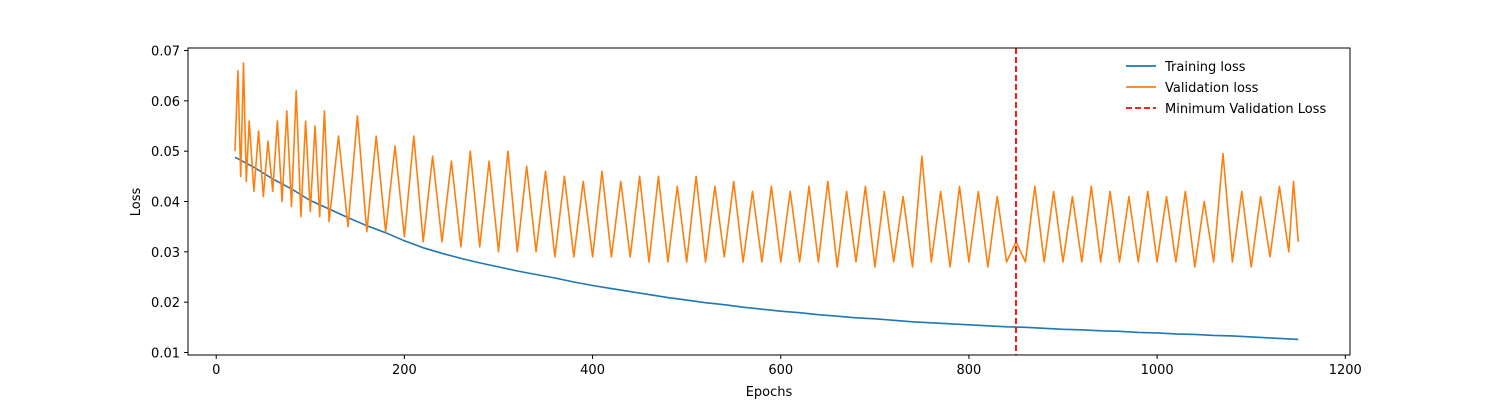 This screenshot has width=1500, height=400. What do you see at coordinates (780, 370) in the screenshot?
I see `x-tick-label-3: 600` at bounding box center [780, 370].